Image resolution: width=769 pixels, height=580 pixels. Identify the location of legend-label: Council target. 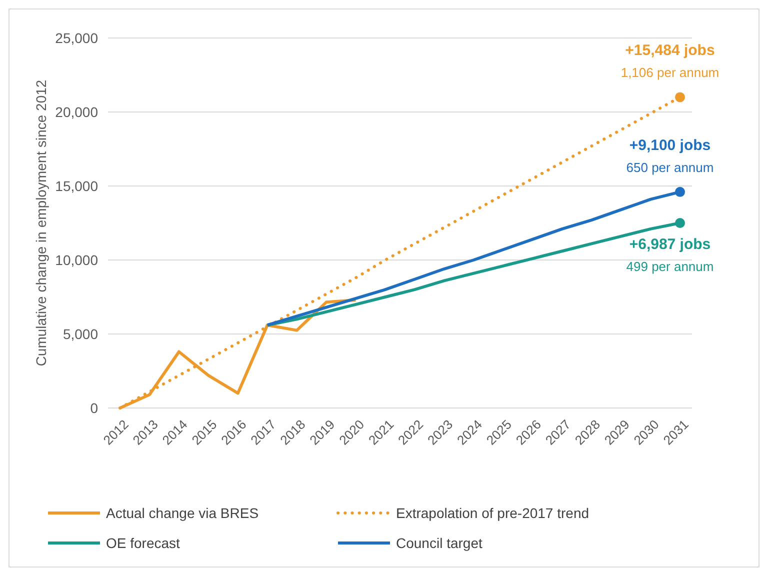
(439, 542).